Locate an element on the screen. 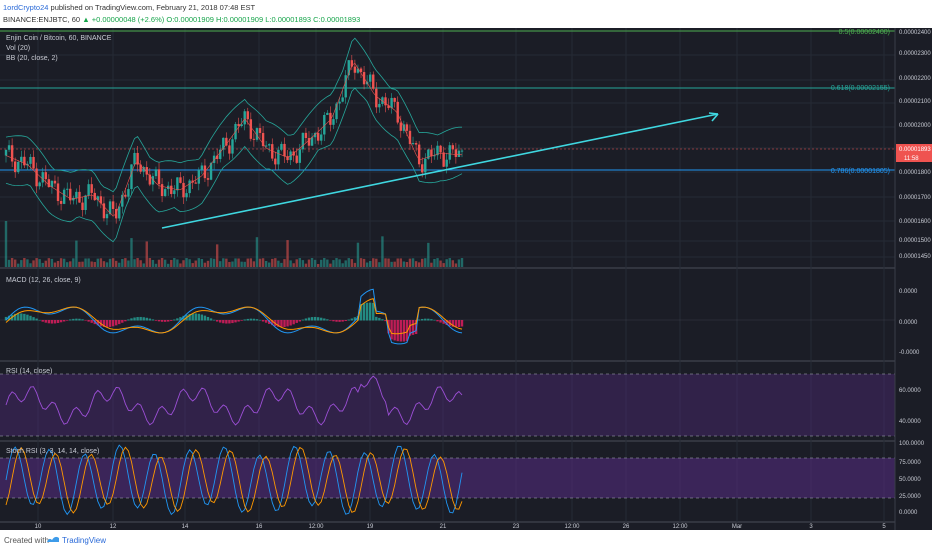 Image resolution: width=932 pixels, height=550 pixels. countdown: 11:58 is located at coordinates (911, 159).